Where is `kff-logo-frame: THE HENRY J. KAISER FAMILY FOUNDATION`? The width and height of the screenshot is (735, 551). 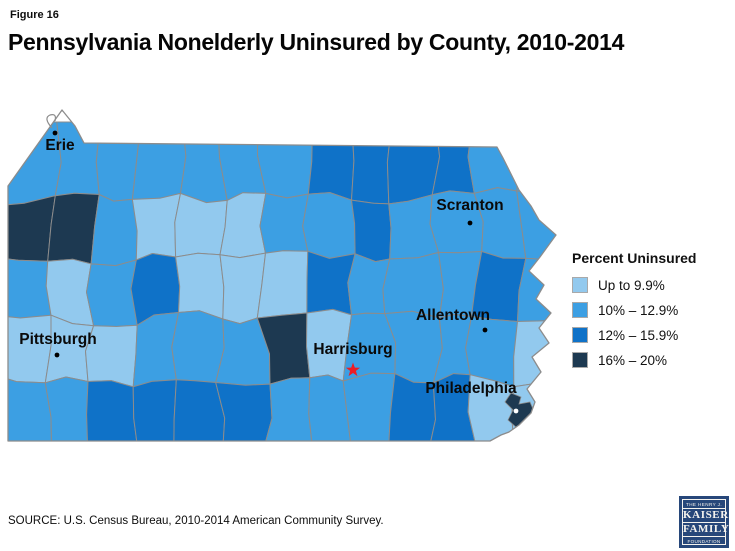
kff-logo-frame: THE HENRY J. KAISER FAMILY FOUNDATION is located at coordinates (706, 522).